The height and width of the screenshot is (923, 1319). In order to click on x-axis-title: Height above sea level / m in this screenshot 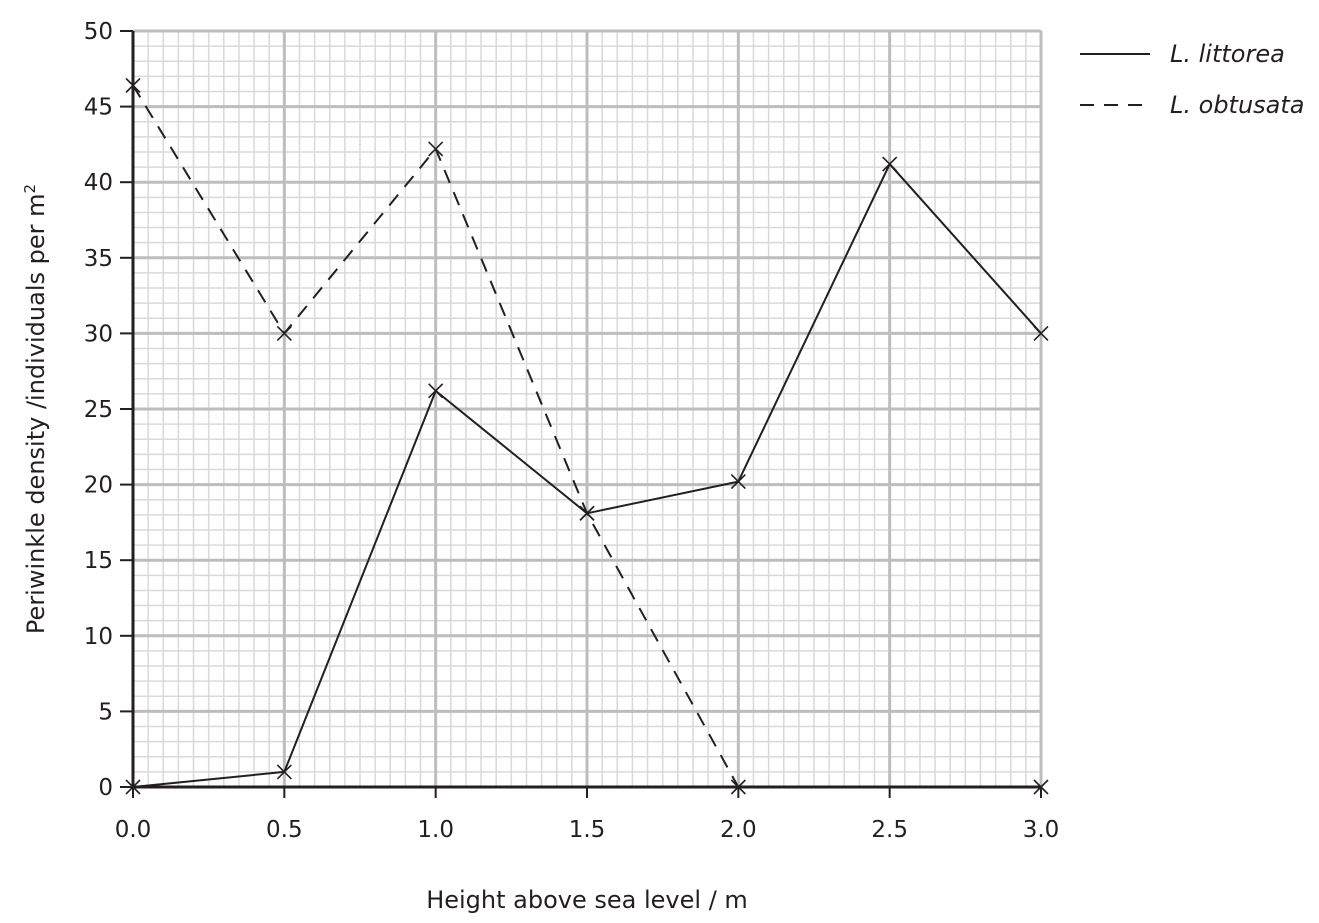, I will do `click(587, 900)`.